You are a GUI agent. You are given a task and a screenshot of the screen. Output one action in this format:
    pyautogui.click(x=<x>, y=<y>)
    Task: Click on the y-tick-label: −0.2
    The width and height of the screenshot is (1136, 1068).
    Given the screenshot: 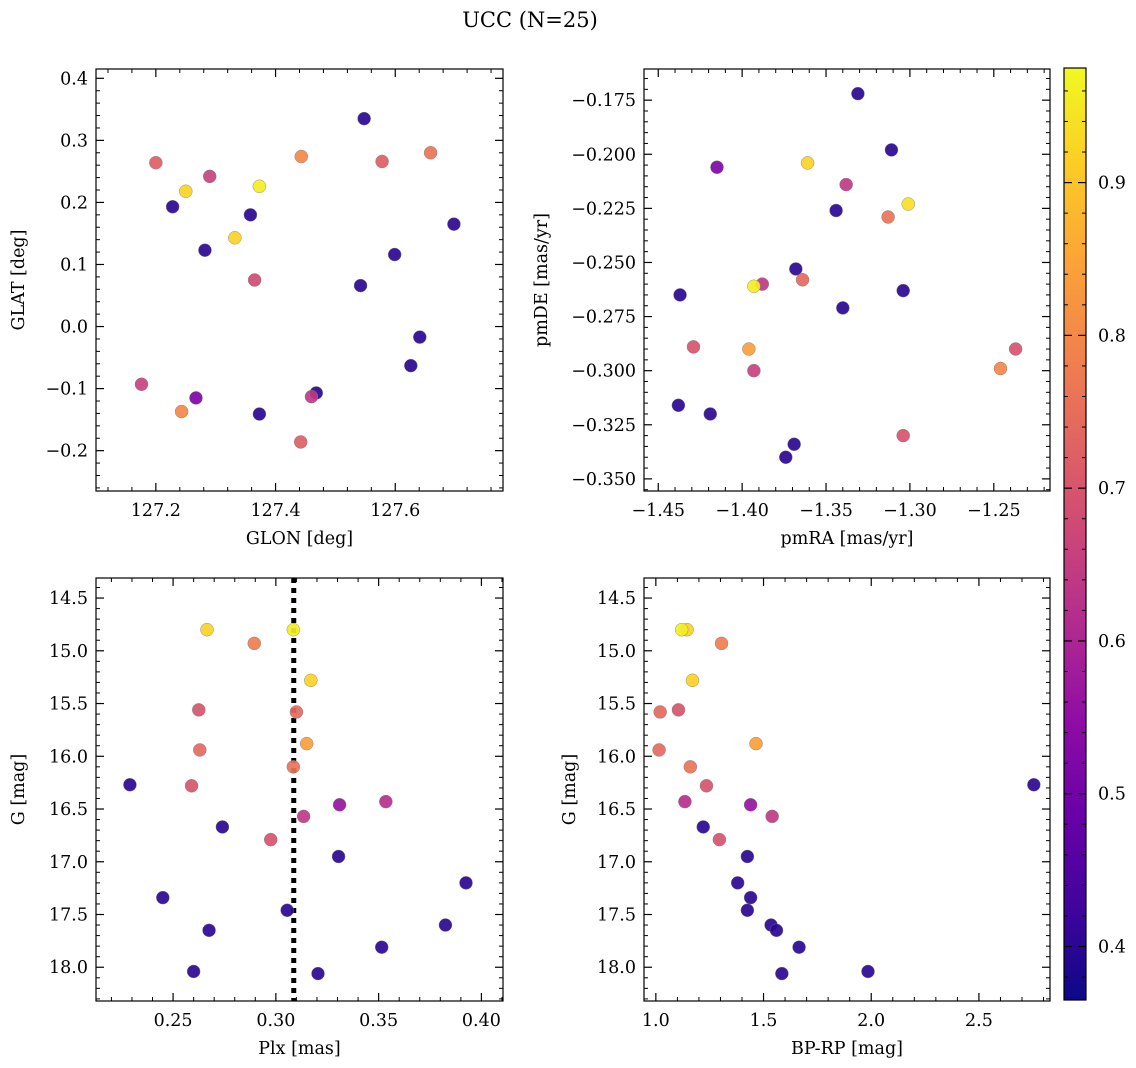 What is the action you would take?
    pyautogui.click(x=67, y=452)
    